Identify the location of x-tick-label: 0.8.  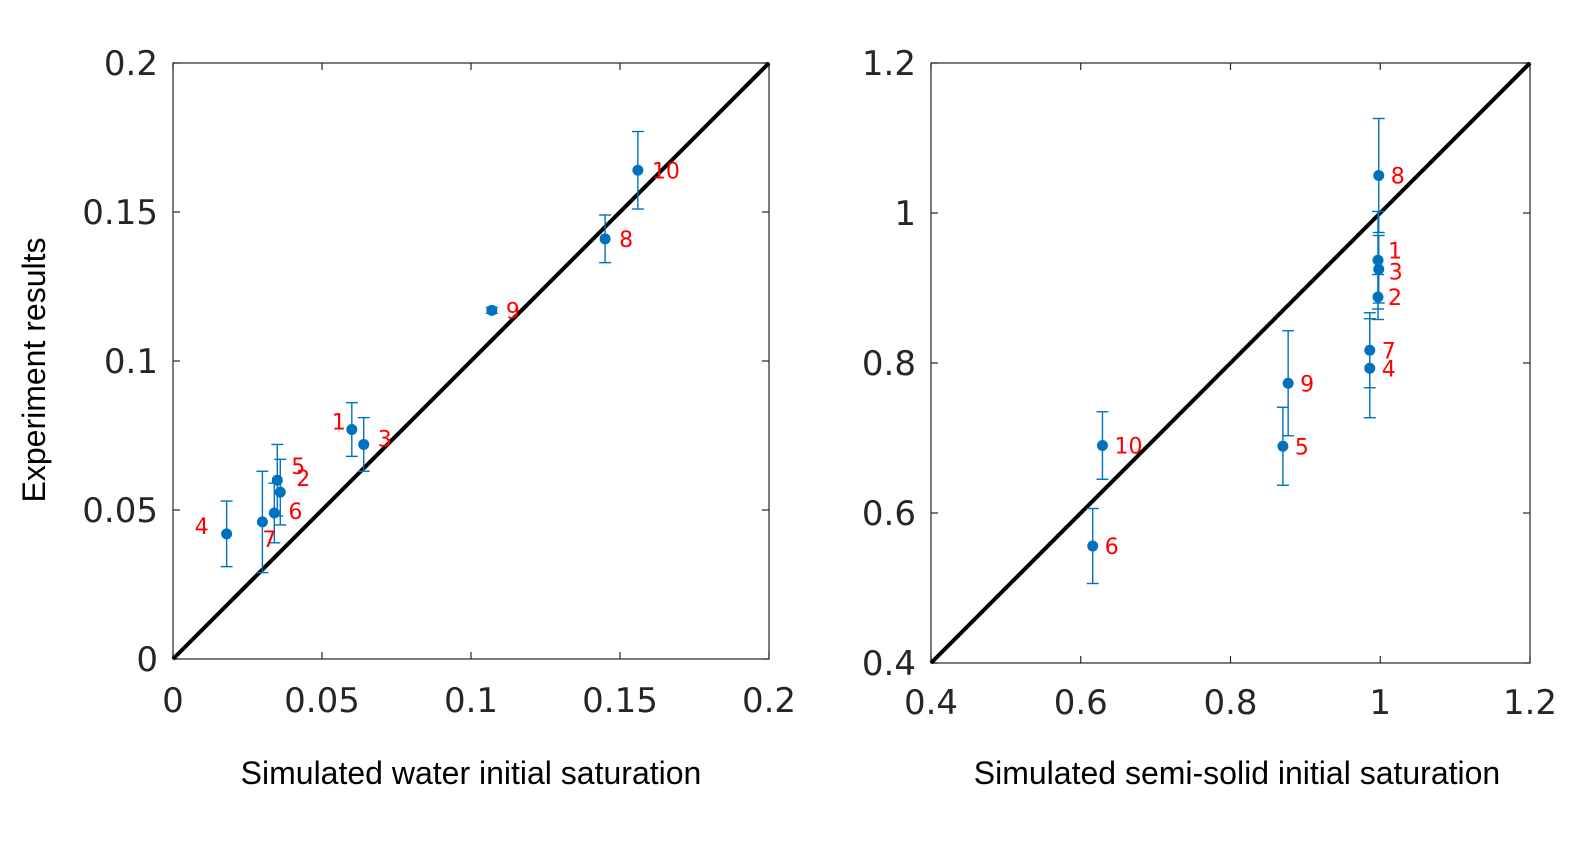
(1230, 703).